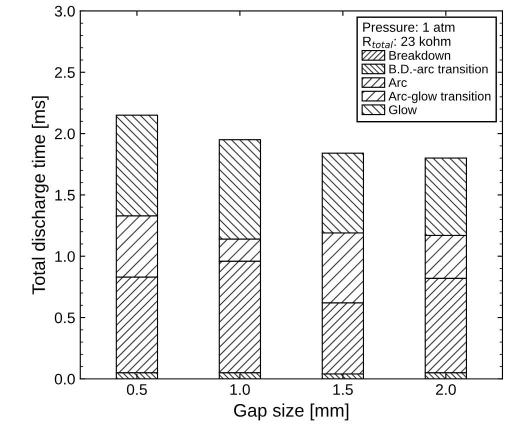 This screenshot has width=518, height=438. What do you see at coordinates (403, 109) in the screenshot?
I see `legend-label: Glow` at bounding box center [403, 109].